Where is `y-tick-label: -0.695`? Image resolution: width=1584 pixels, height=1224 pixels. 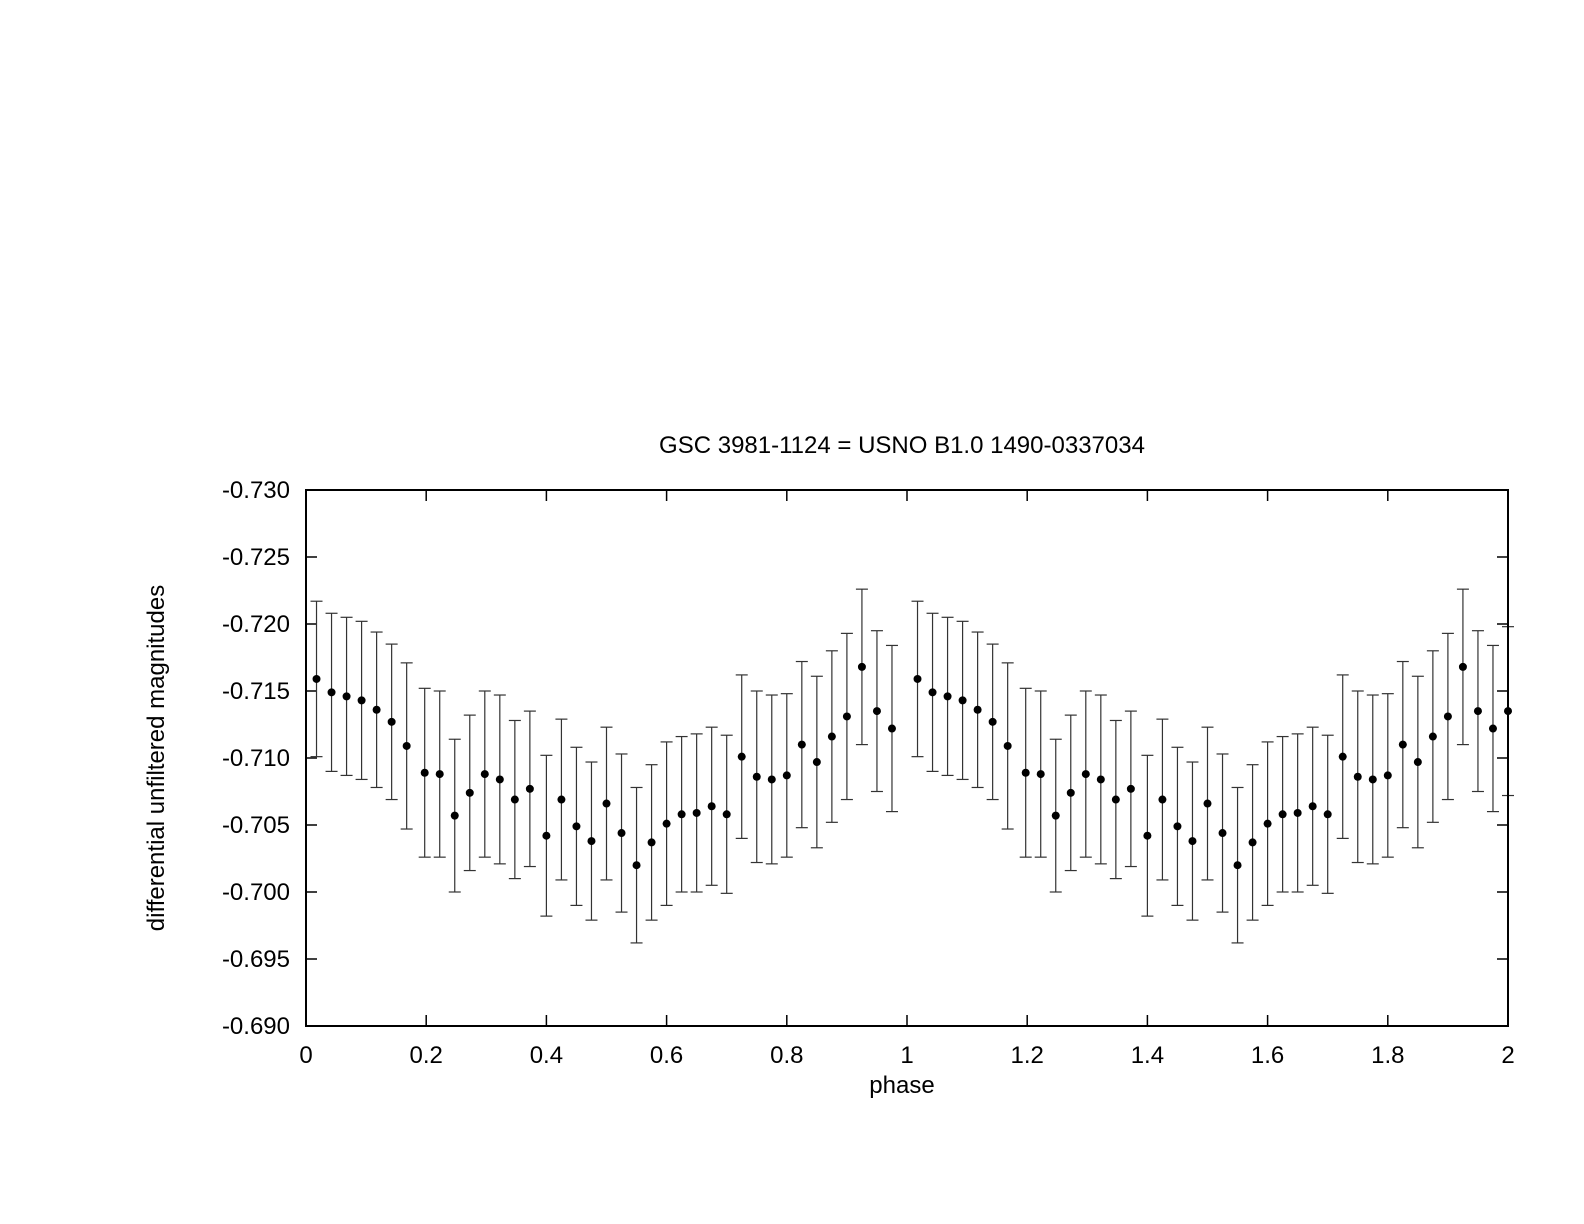 y-tick-label: -0.695 is located at coordinates (256, 959).